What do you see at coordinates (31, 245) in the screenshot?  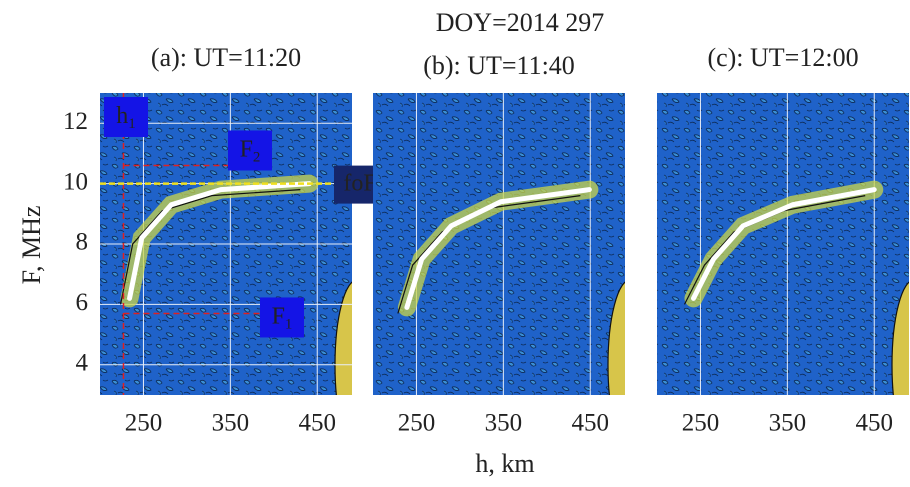 I see `y-axis-label: F, MHz` at bounding box center [31, 245].